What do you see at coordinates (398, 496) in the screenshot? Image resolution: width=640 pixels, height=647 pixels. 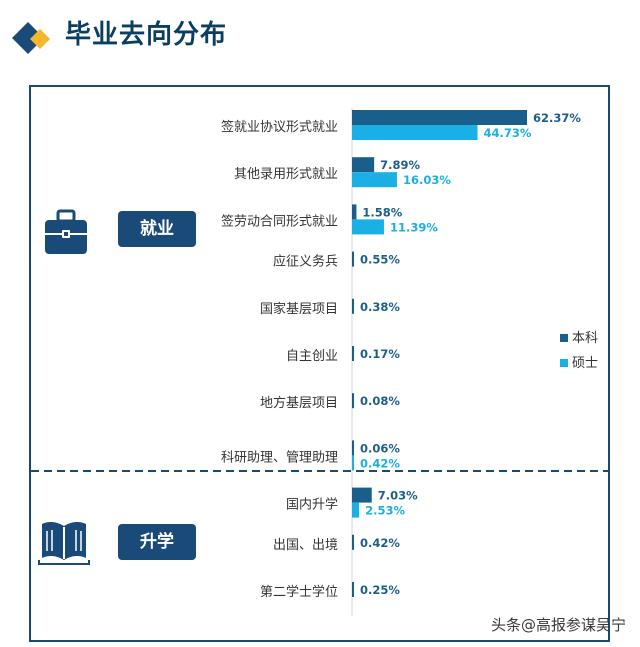 I see `data-label-undergrad: 7.03%` at bounding box center [398, 496].